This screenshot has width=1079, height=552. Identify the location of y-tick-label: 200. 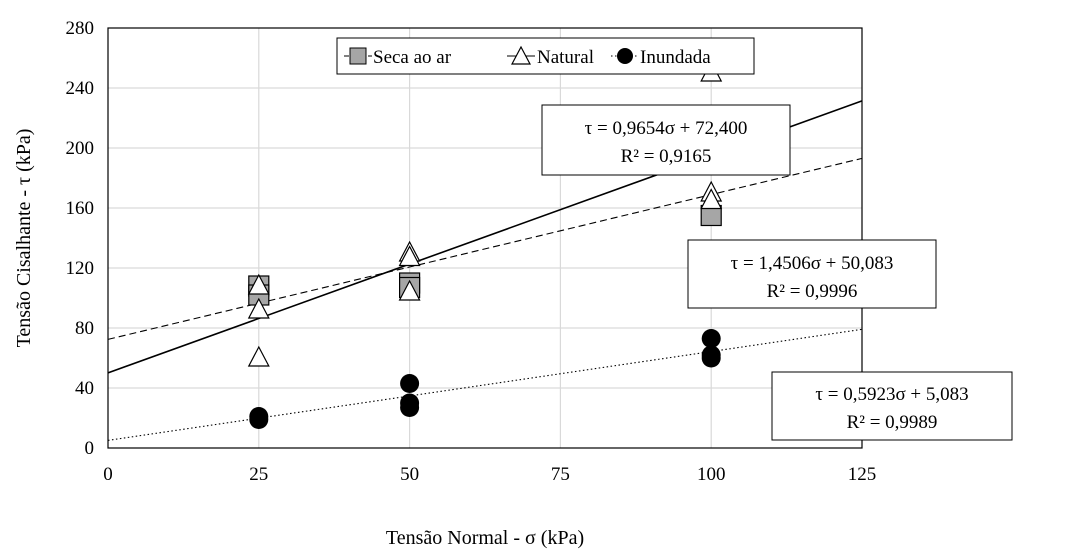
(80, 148).